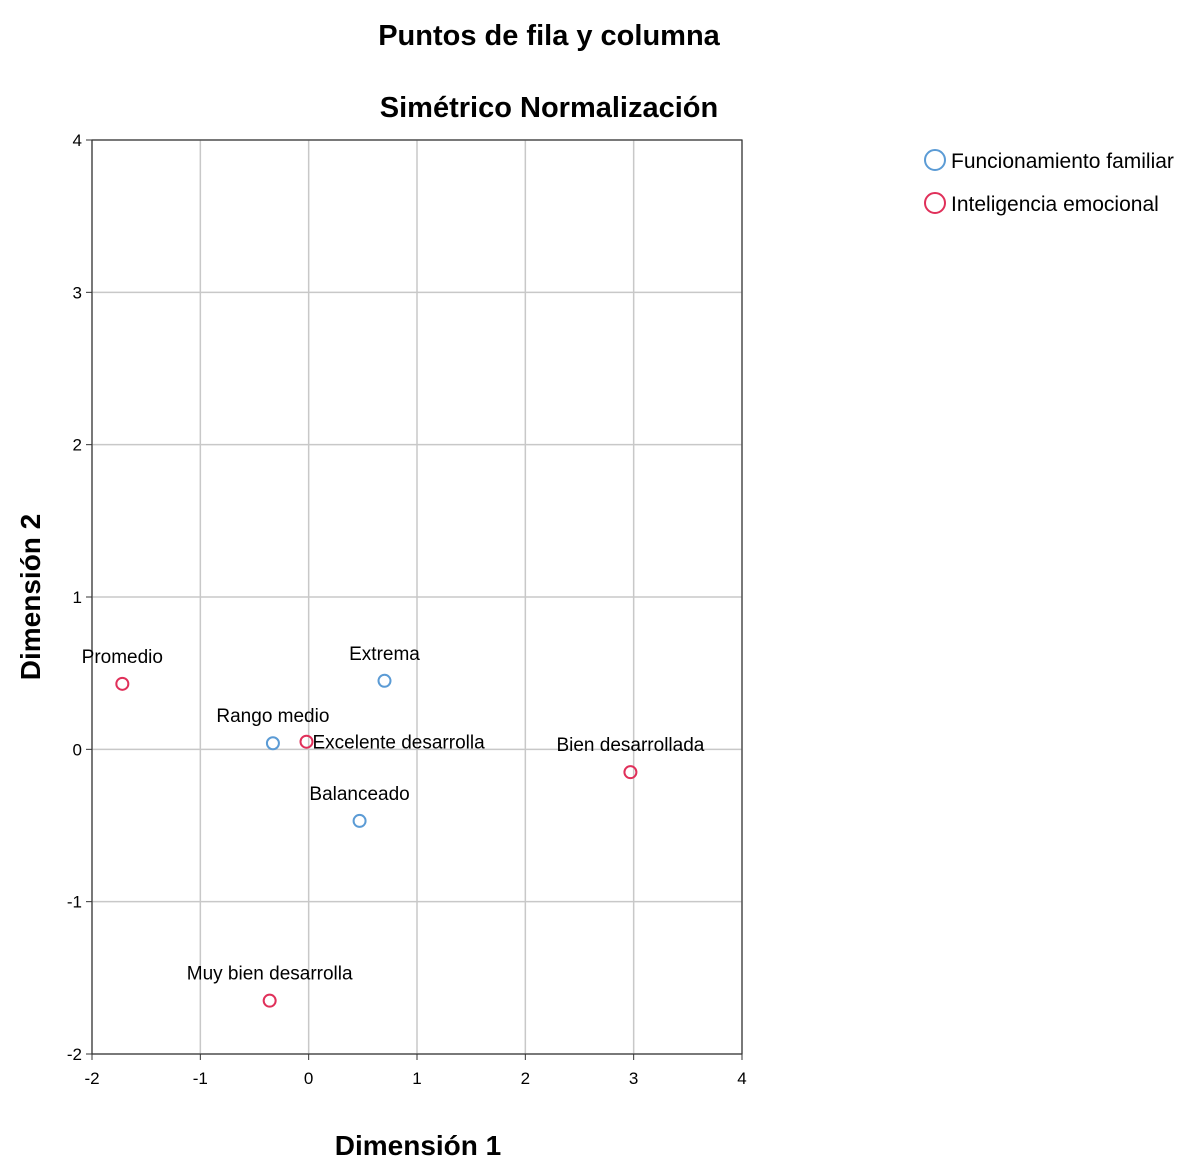  What do you see at coordinates (741, 1078) in the screenshot?
I see `x-tick-label: 4` at bounding box center [741, 1078].